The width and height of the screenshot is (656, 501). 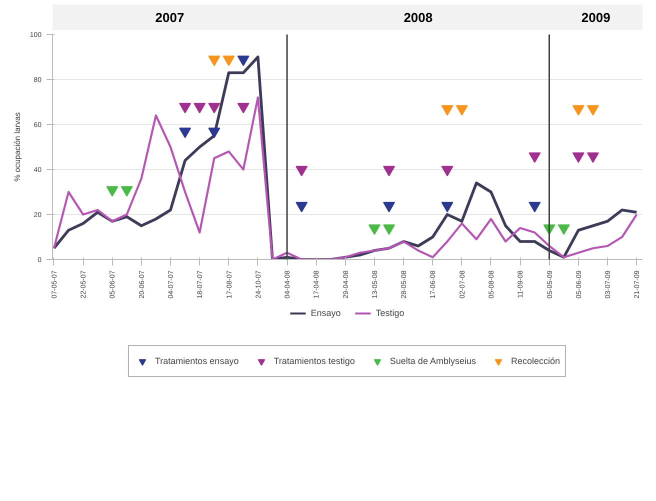 I want to click on text: 2007, so click(x=169, y=17).